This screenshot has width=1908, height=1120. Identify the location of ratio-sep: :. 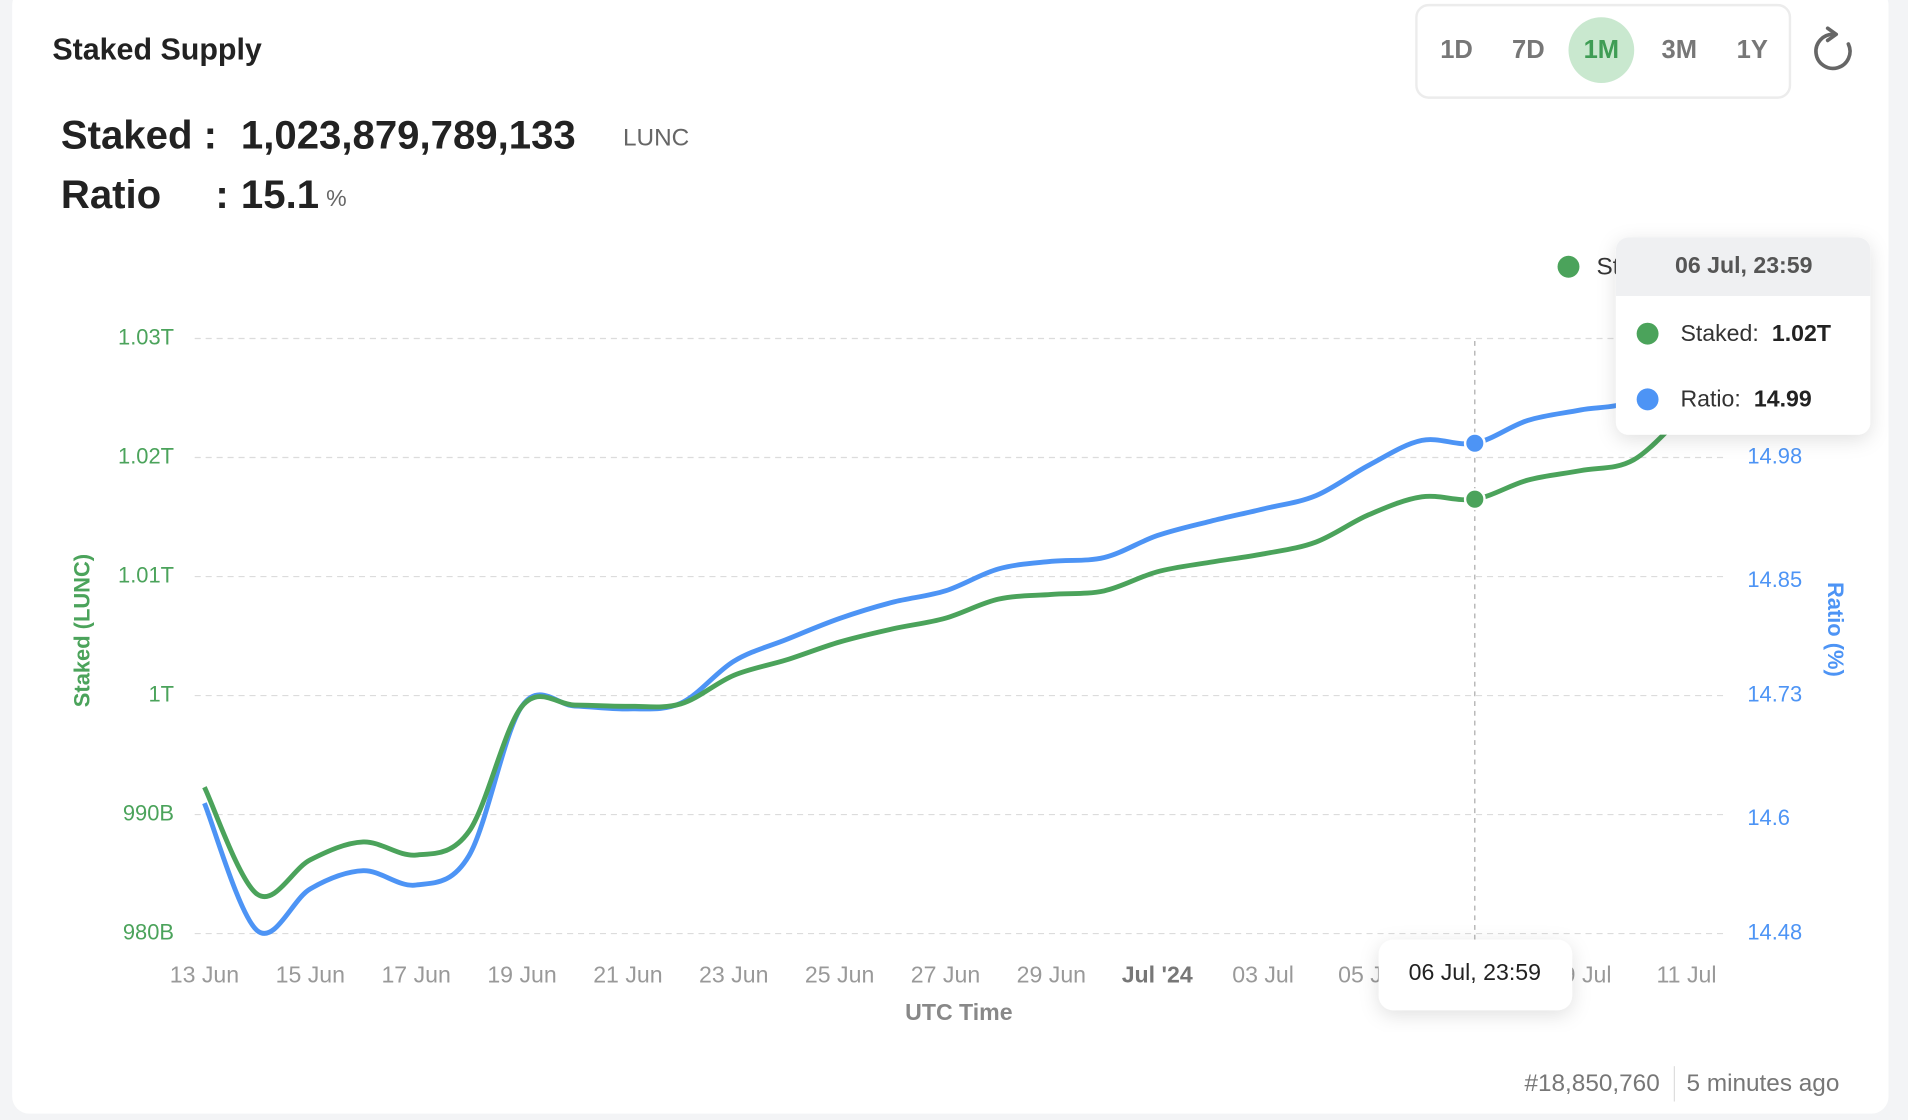
(221, 194).